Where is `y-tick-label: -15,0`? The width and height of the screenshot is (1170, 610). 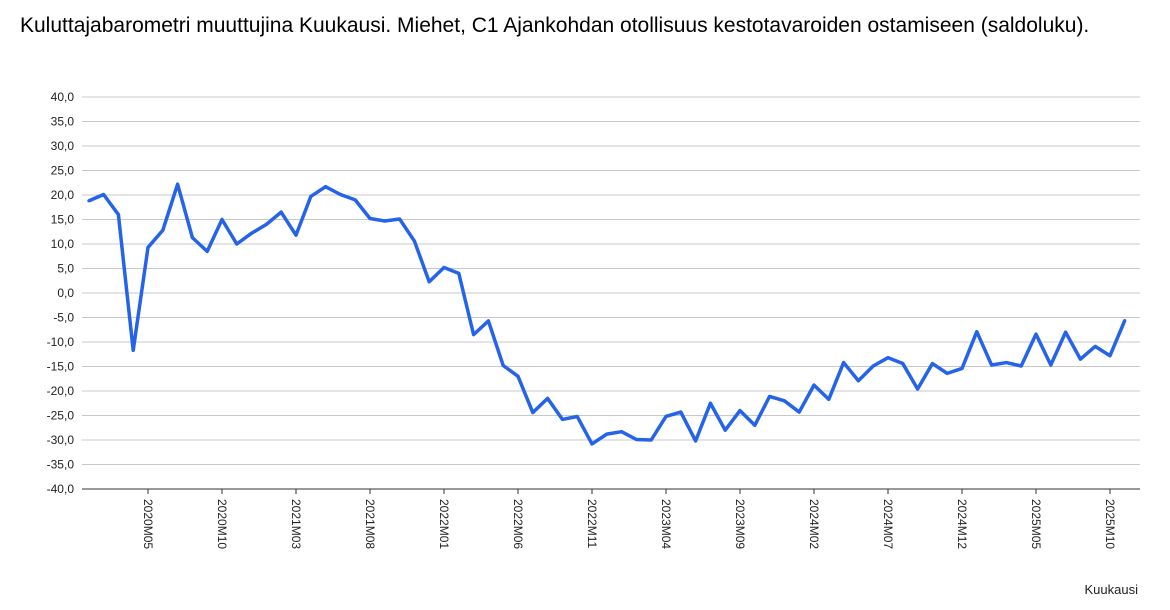
y-tick-label: -15,0 is located at coordinates (61, 367).